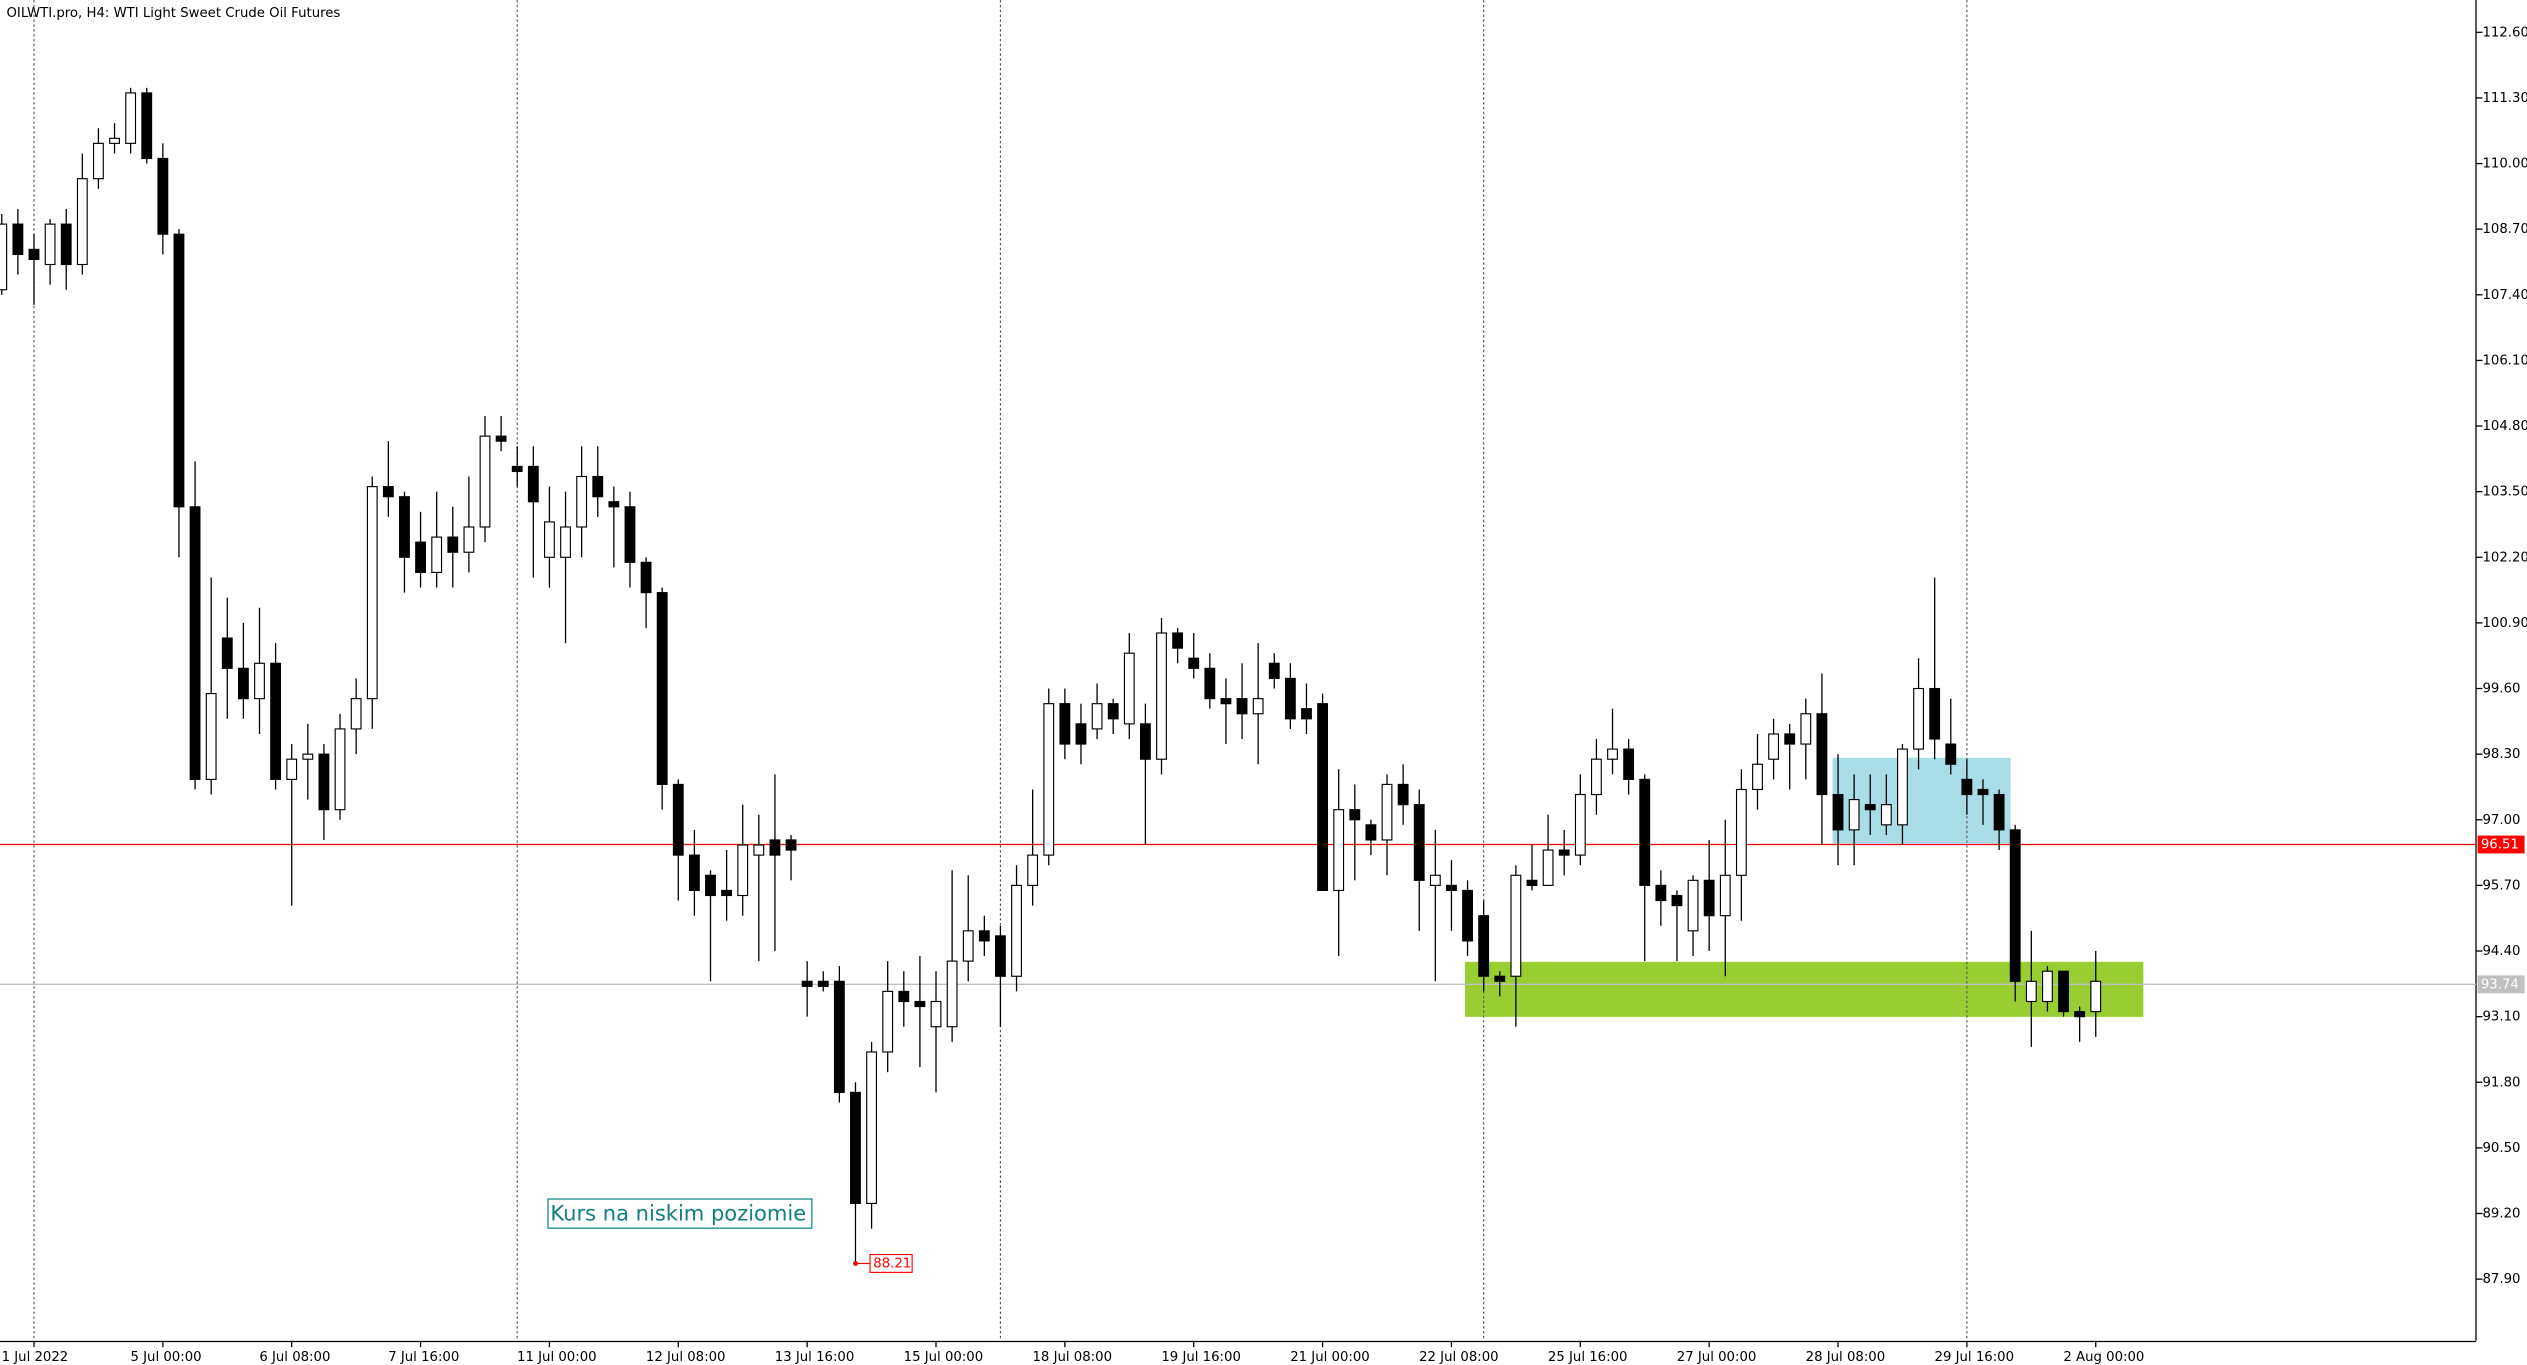 This screenshot has height=1365, width=2527. What do you see at coordinates (2504, 623) in the screenshot?
I see `y-tick-label: 100.90` at bounding box center [2504, 623].